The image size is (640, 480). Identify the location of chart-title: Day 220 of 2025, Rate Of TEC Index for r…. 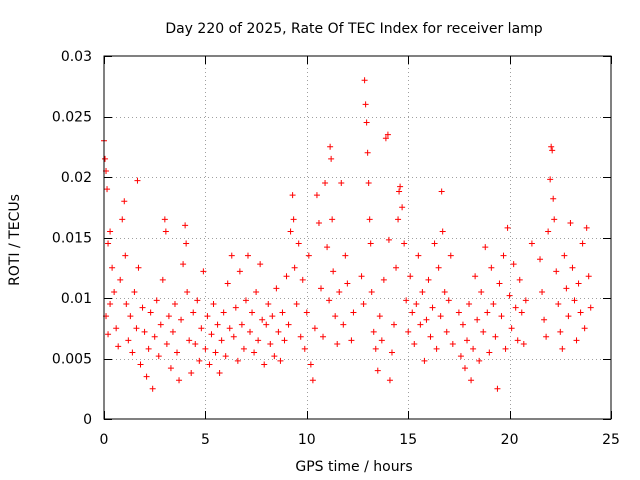
(353, 29).